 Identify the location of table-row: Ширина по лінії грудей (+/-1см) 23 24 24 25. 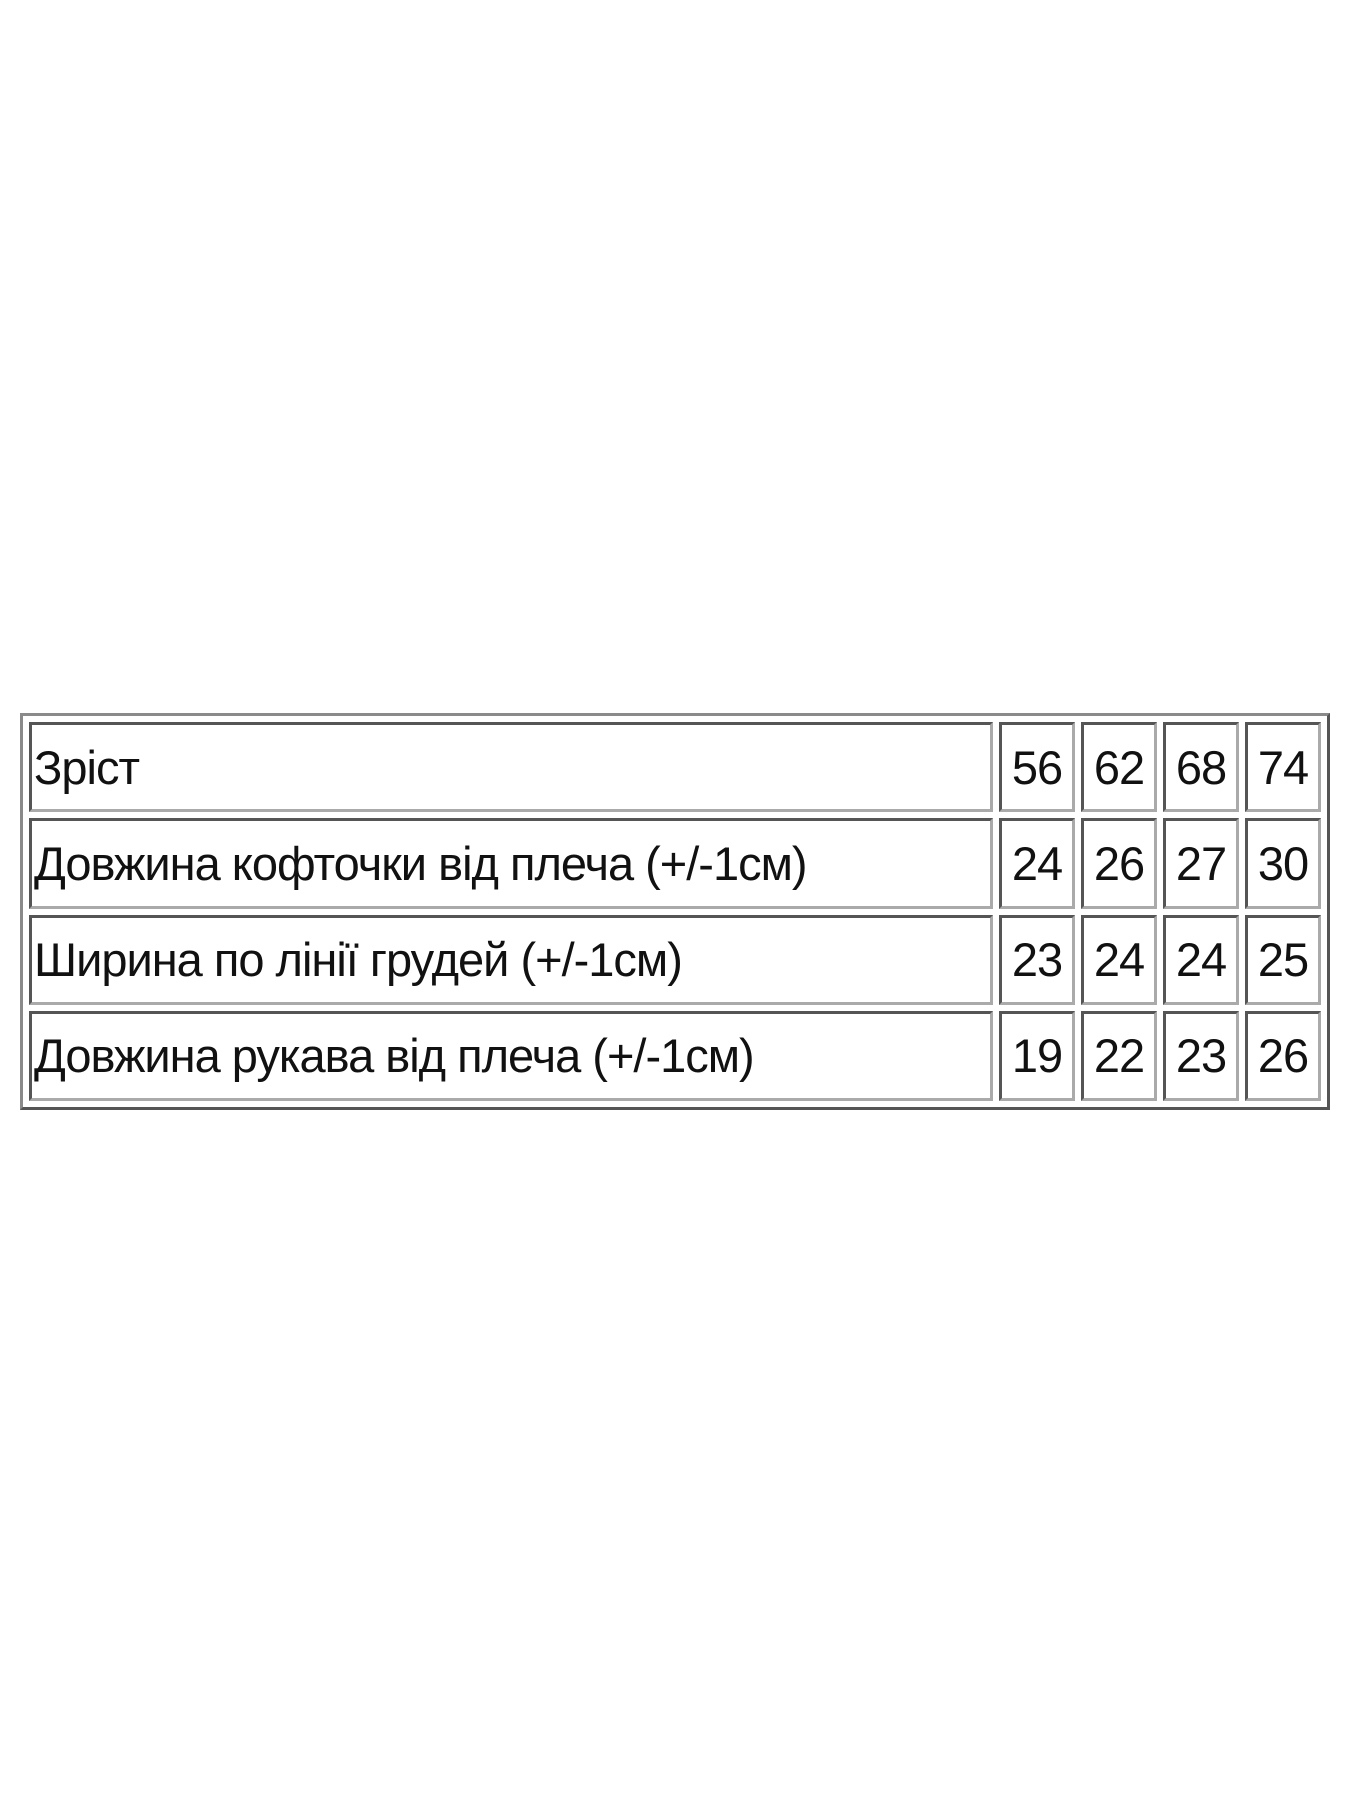
(675, 959).